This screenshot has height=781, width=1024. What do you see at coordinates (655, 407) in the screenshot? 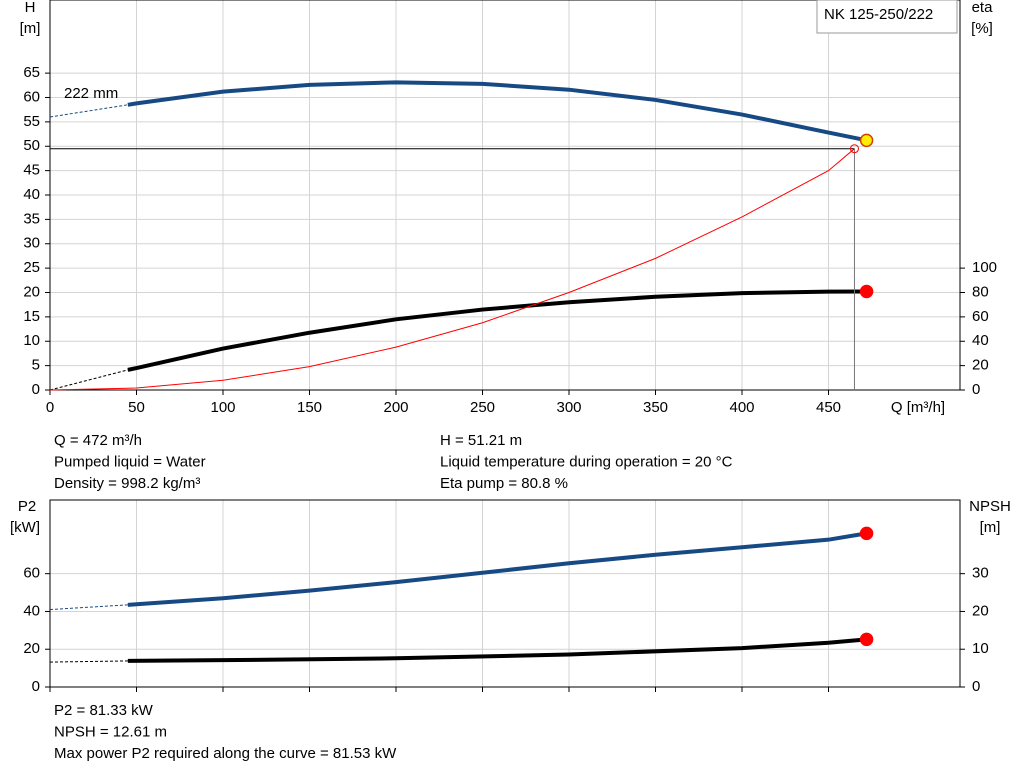
I see `x-tick-label: 350` at bounding box center [655, 407].